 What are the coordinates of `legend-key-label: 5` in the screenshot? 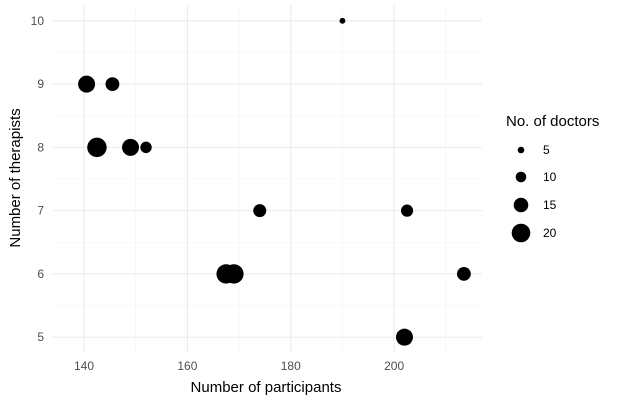 It's located at (546, 150).